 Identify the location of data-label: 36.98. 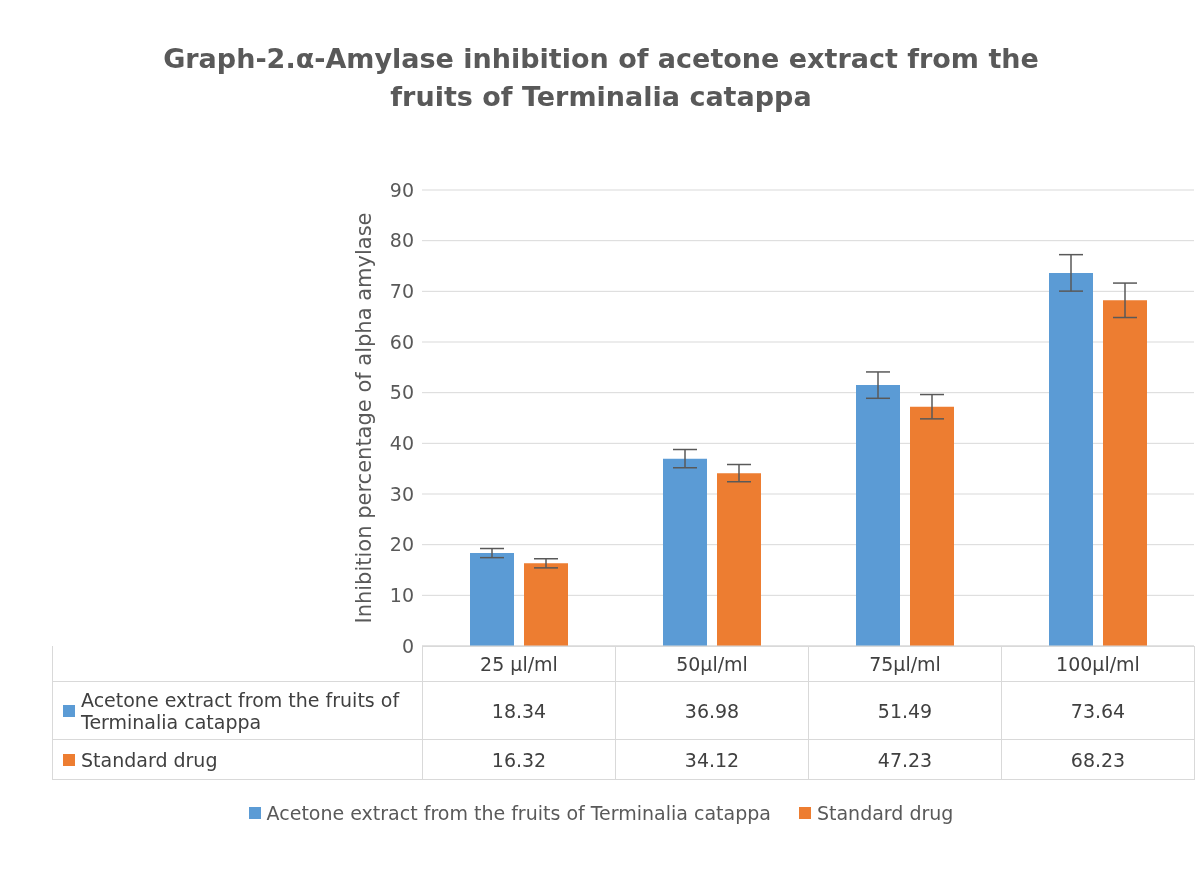
(712, 711).